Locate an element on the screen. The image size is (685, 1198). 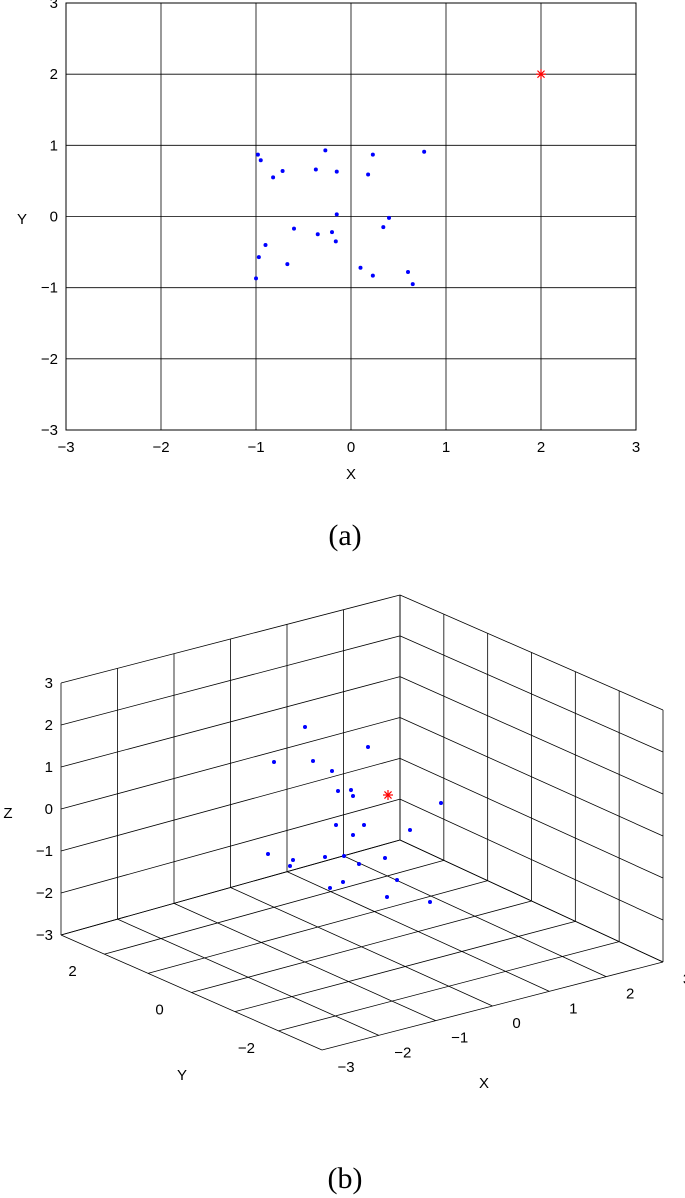
panel-a-xticks: −3 −2 −1 0 1 2 3 is located at coordinates (348, 447).